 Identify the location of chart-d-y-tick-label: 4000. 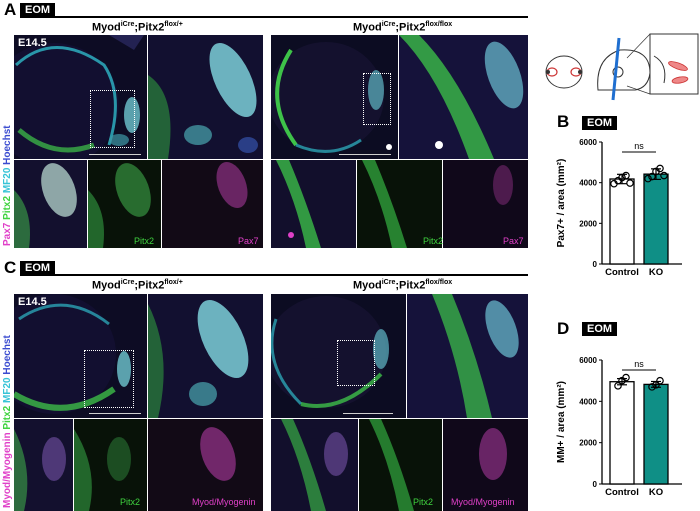
(588, 401).